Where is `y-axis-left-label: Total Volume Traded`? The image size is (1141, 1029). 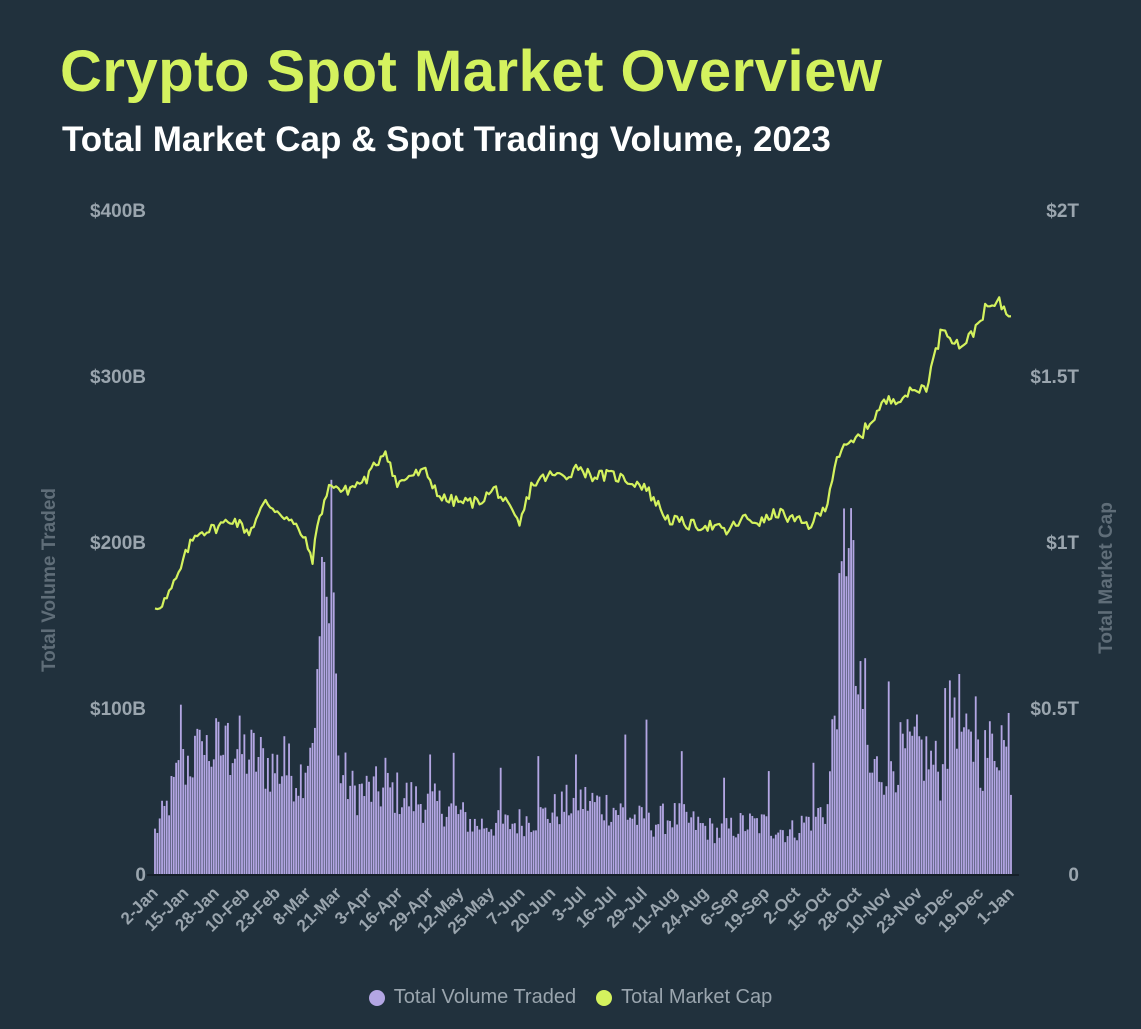 y-axis-left-label: Total Volume Traded is located at coordinates (49, 580).